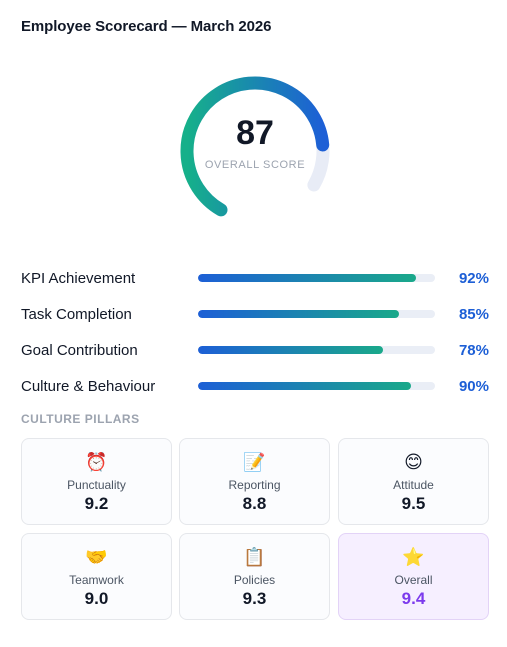 The height and width of the screenshot is (647, 507). I want to click on kpi-value: 85%, so click(473, 314).